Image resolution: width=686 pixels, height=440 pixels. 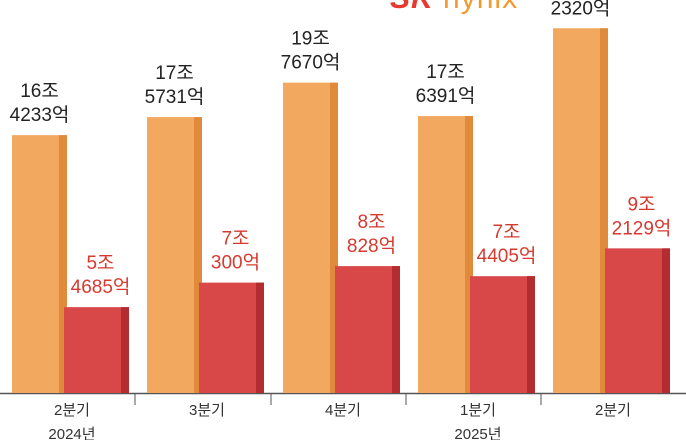 What do you see at coordinates (343, 410) in the screenshot?
I see `x-tick-label: 4분기` at bounding box center [343, 410].